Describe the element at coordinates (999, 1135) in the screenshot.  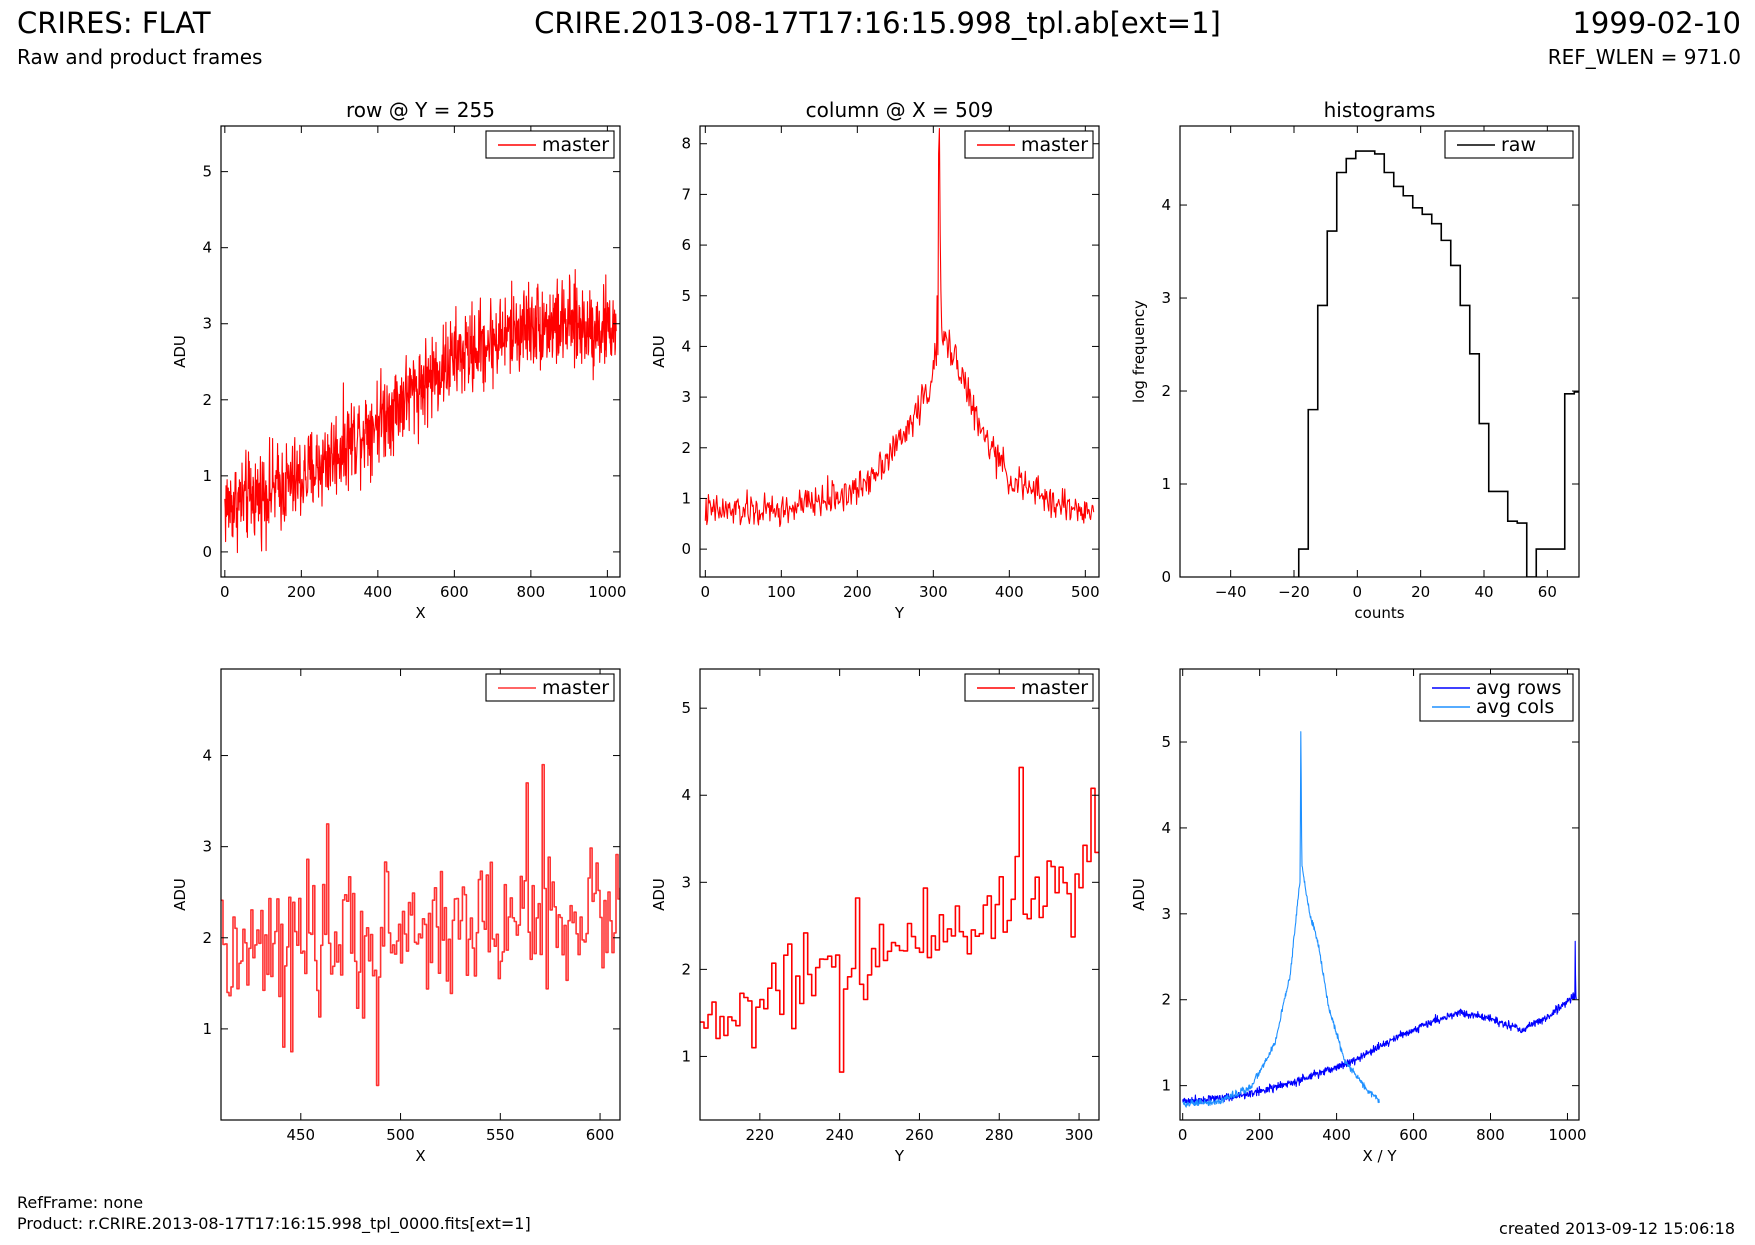
I see `x-tick-label: 280` at that location.